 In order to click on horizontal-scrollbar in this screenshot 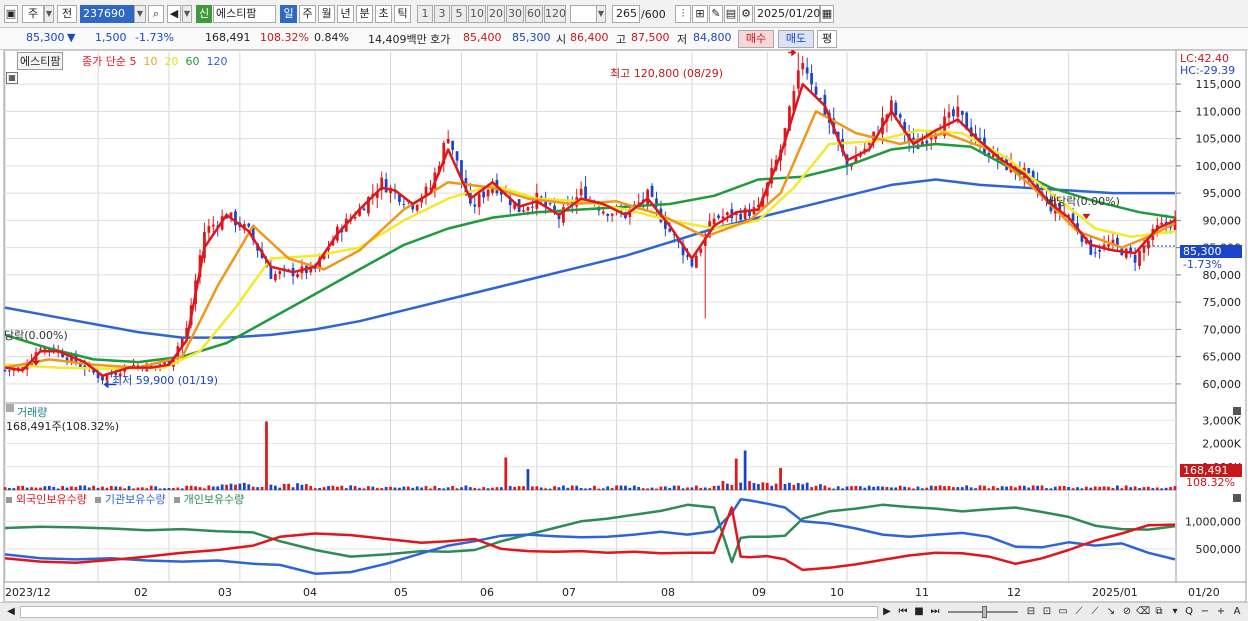, I will do `click(449, 612)`.